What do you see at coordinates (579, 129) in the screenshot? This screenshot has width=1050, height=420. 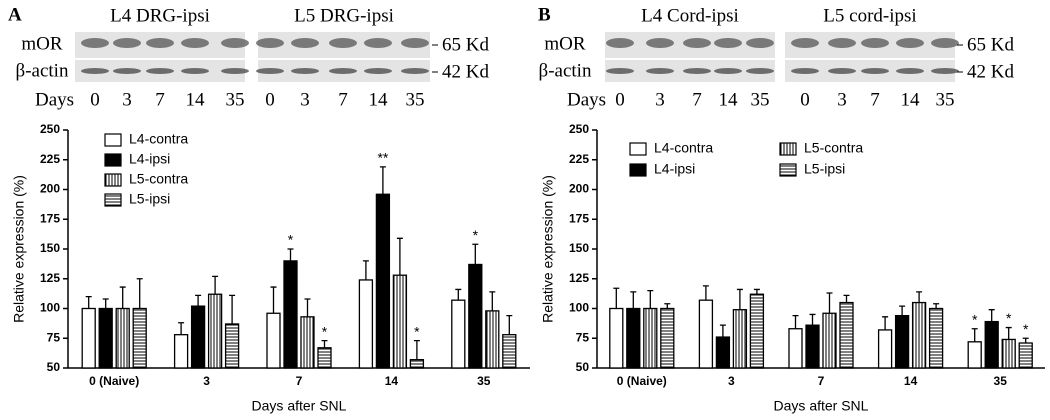 I see `y-tick-label: 250` at bounding box center [579, 129].